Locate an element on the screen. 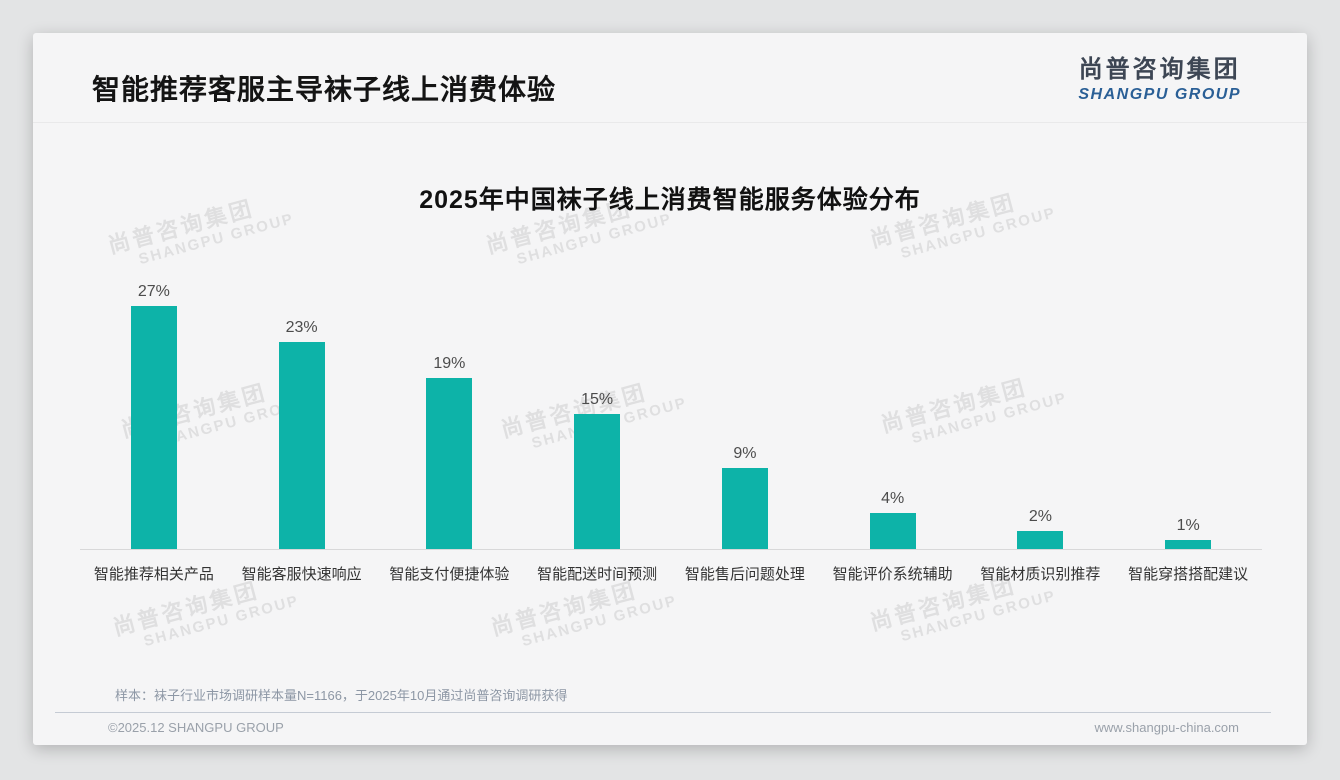 The width and height of the screenshot is (1340, 780). bar-column: 4% is located at coordinates (893, 519).